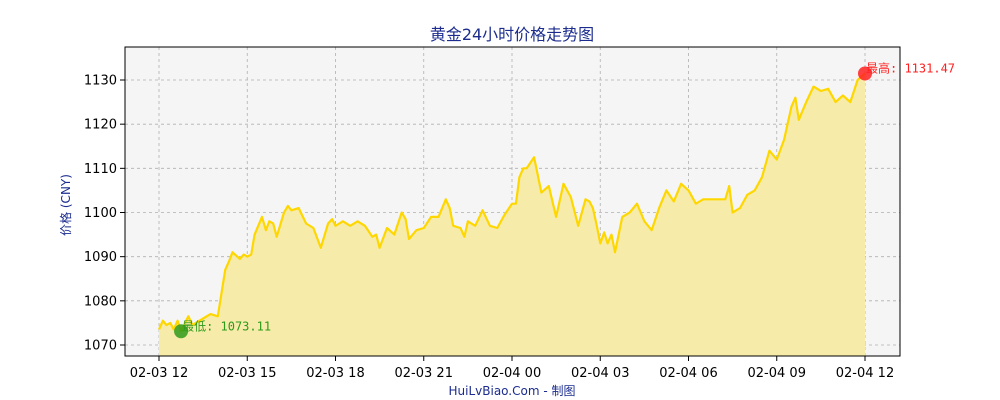 The height and width of the screenshot is (400, 1000). Describe the element at coordinates (512, 391) in the screenshot. I see `footer-credit: HuiLvBiao.Com - 制图` at that location.